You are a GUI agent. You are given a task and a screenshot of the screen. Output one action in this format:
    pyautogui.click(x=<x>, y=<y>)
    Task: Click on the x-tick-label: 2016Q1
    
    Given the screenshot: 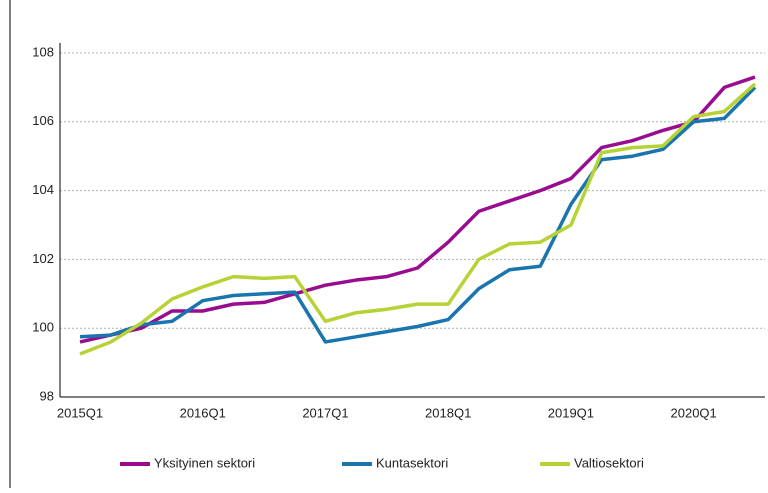 What is the action you would take?
    pyautogui.click(x=203, y=412)
    